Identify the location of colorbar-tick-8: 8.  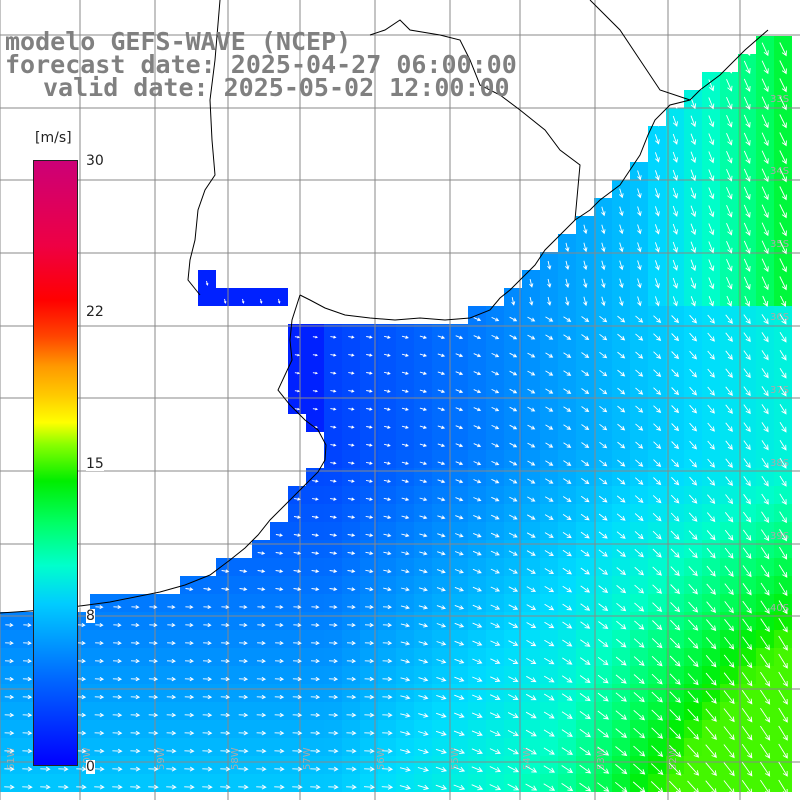
(90, 616).